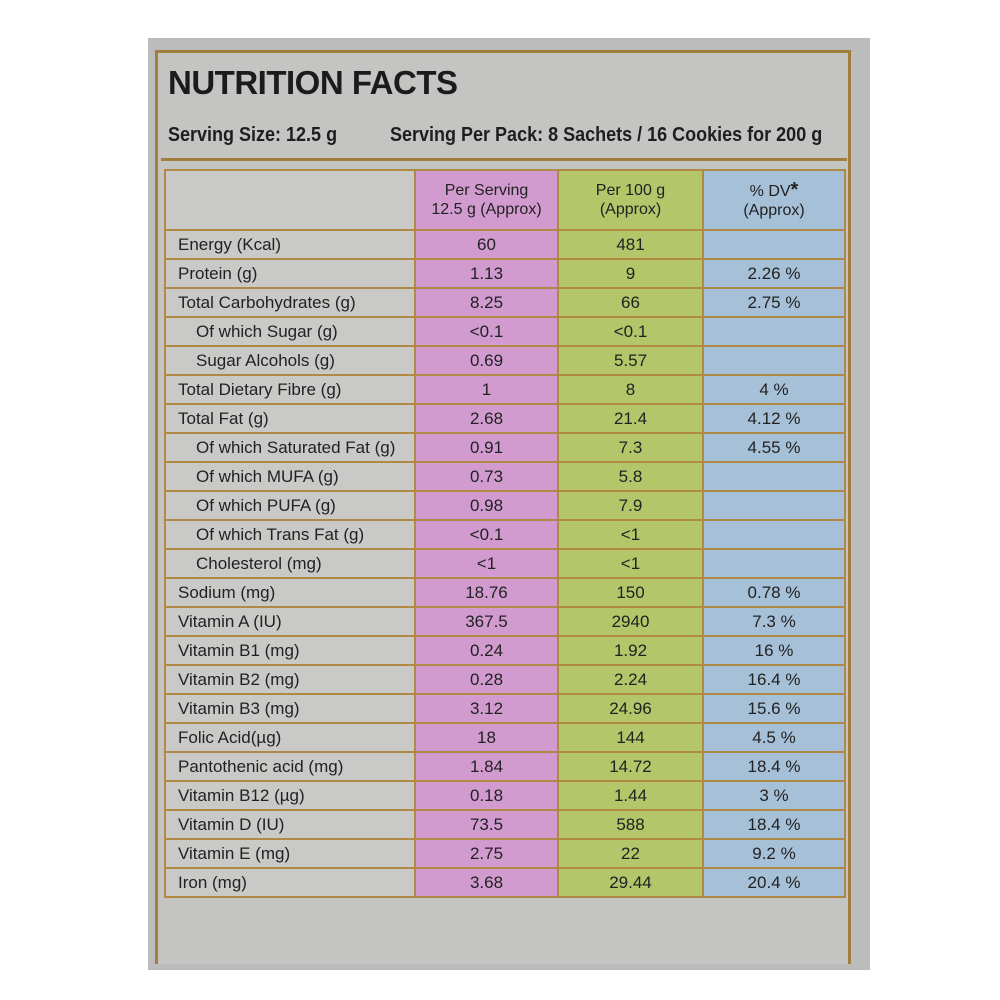 The height and width of the screenshot is (1000, 1000). Describe the element at coordinates (290, 795) in the screenshot. I see `nutrient-name: Vitamin B12 (µg)` at that location.